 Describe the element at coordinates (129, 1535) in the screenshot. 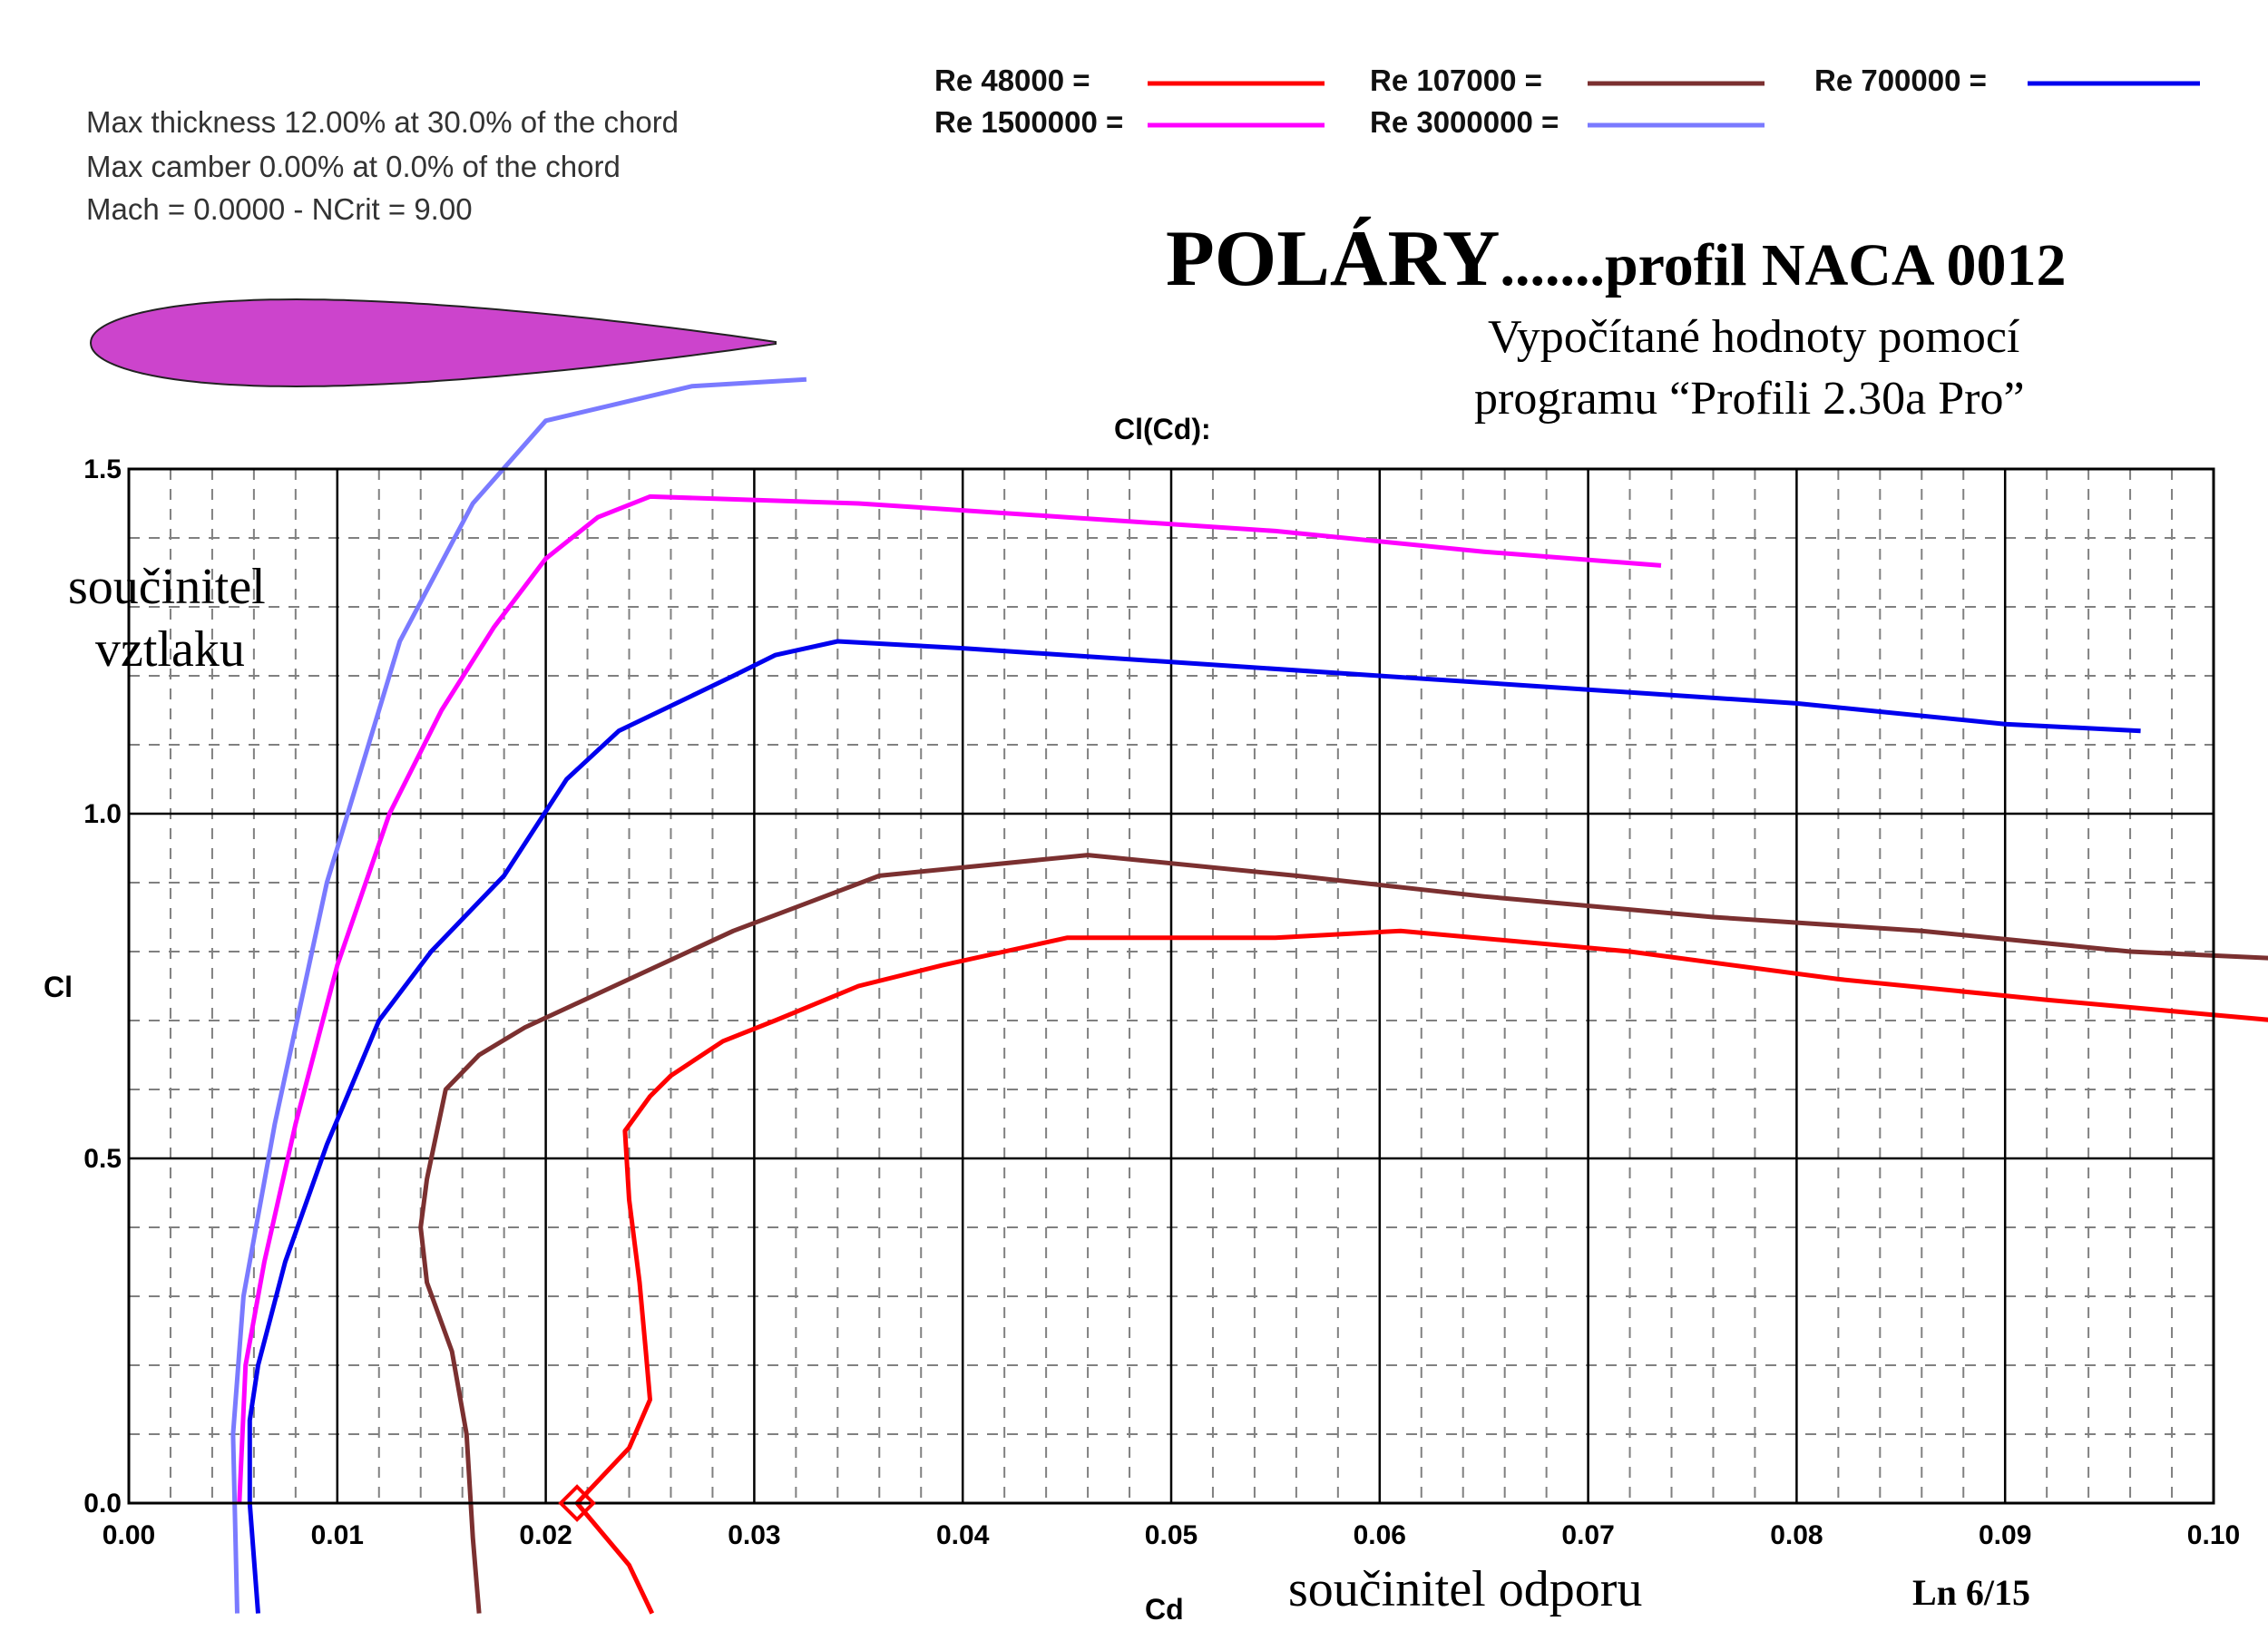

I see `x-tick-label: 0.00` at that location.